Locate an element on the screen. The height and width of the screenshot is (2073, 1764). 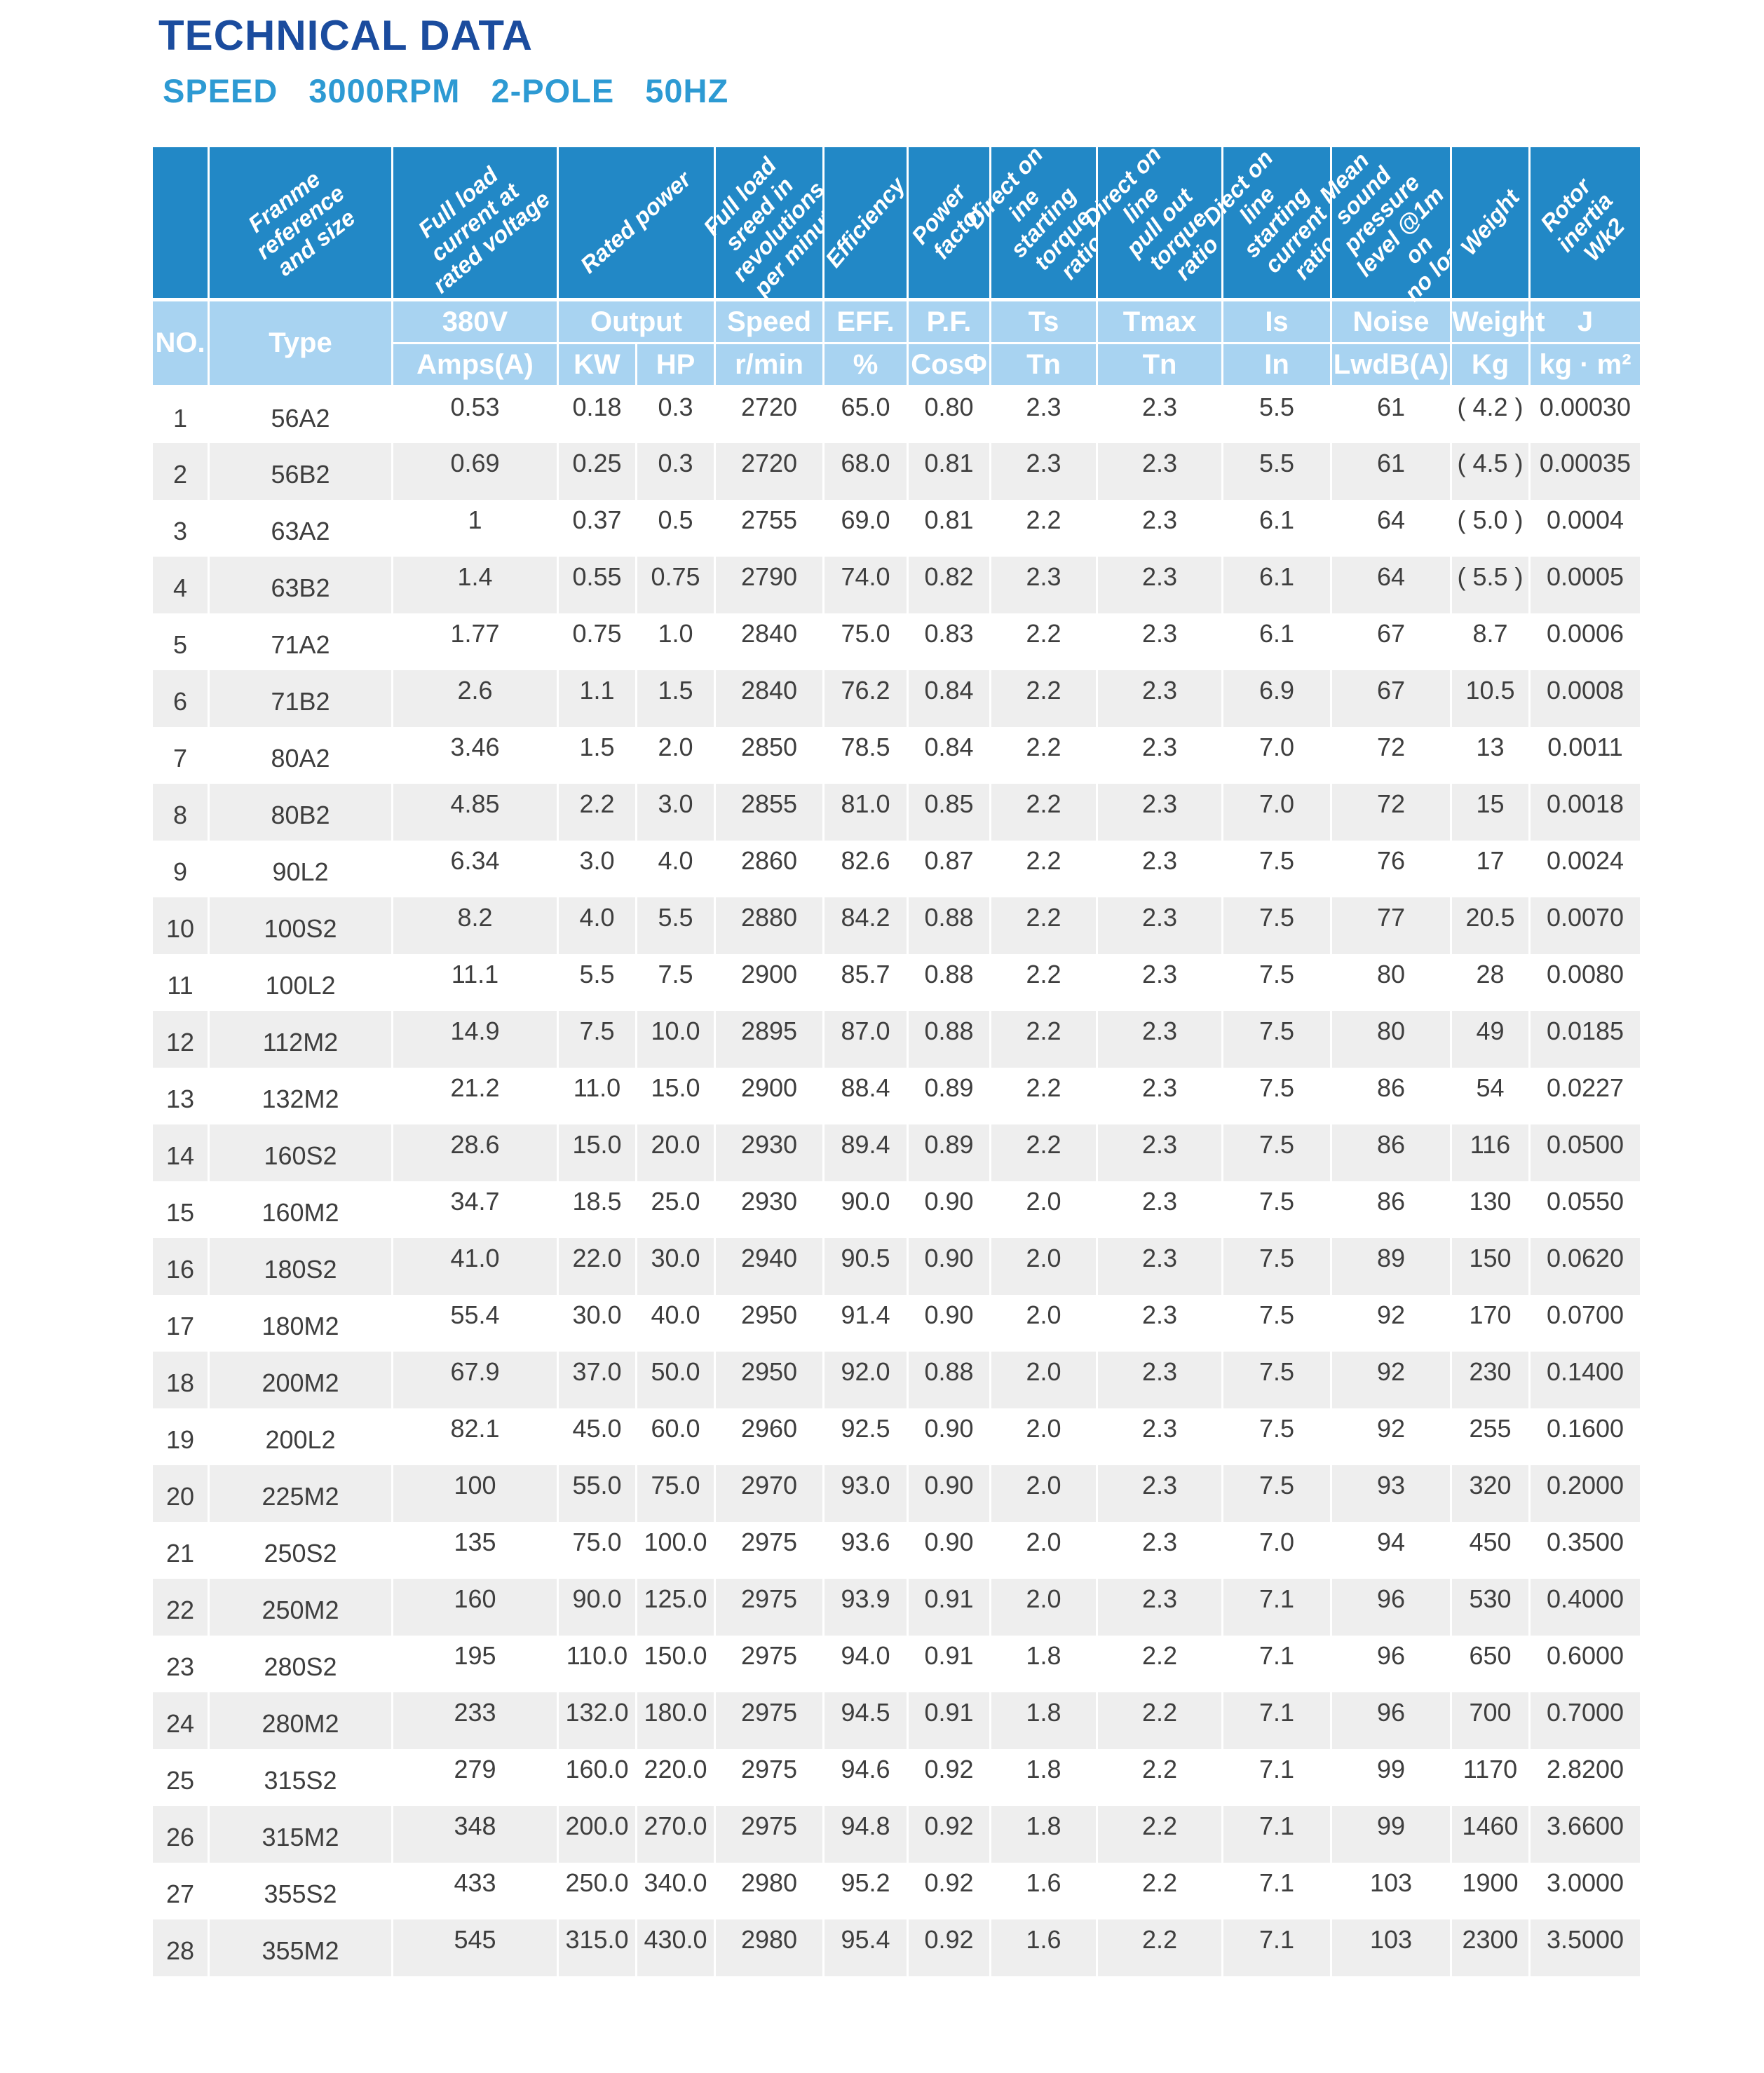
cell-type: 250S2 is located at coordinates (301, 1550).